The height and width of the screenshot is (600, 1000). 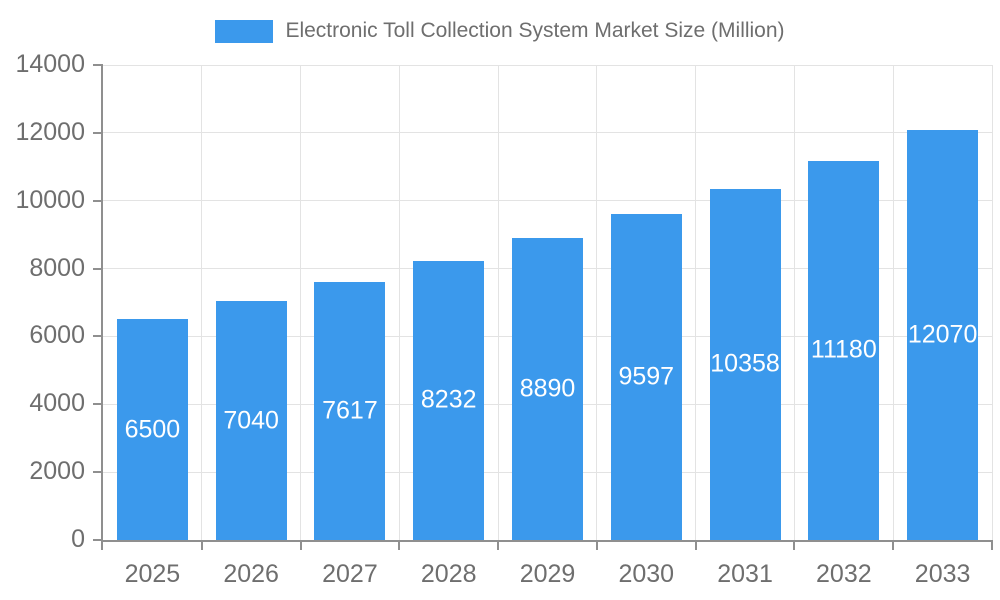 I want to click on x-axis-label: 2031, so click(x=745, y=574).